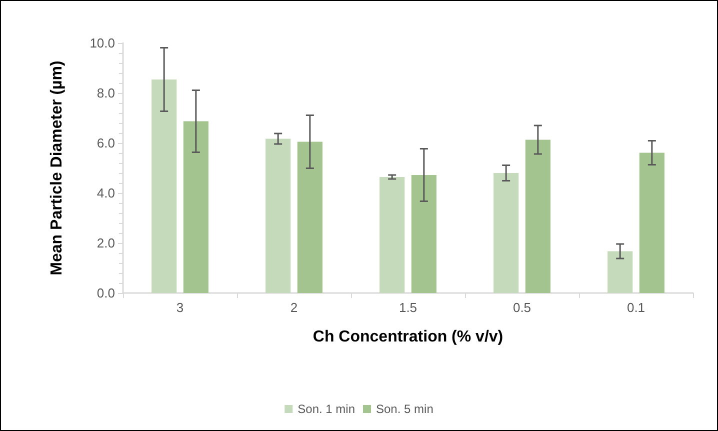 This screenshot has height=431, width=718. What do you see at coordinates (408, 307) in the screenshot?
I see `x-tick-label: 1.5` at bounding box center [408, 307].